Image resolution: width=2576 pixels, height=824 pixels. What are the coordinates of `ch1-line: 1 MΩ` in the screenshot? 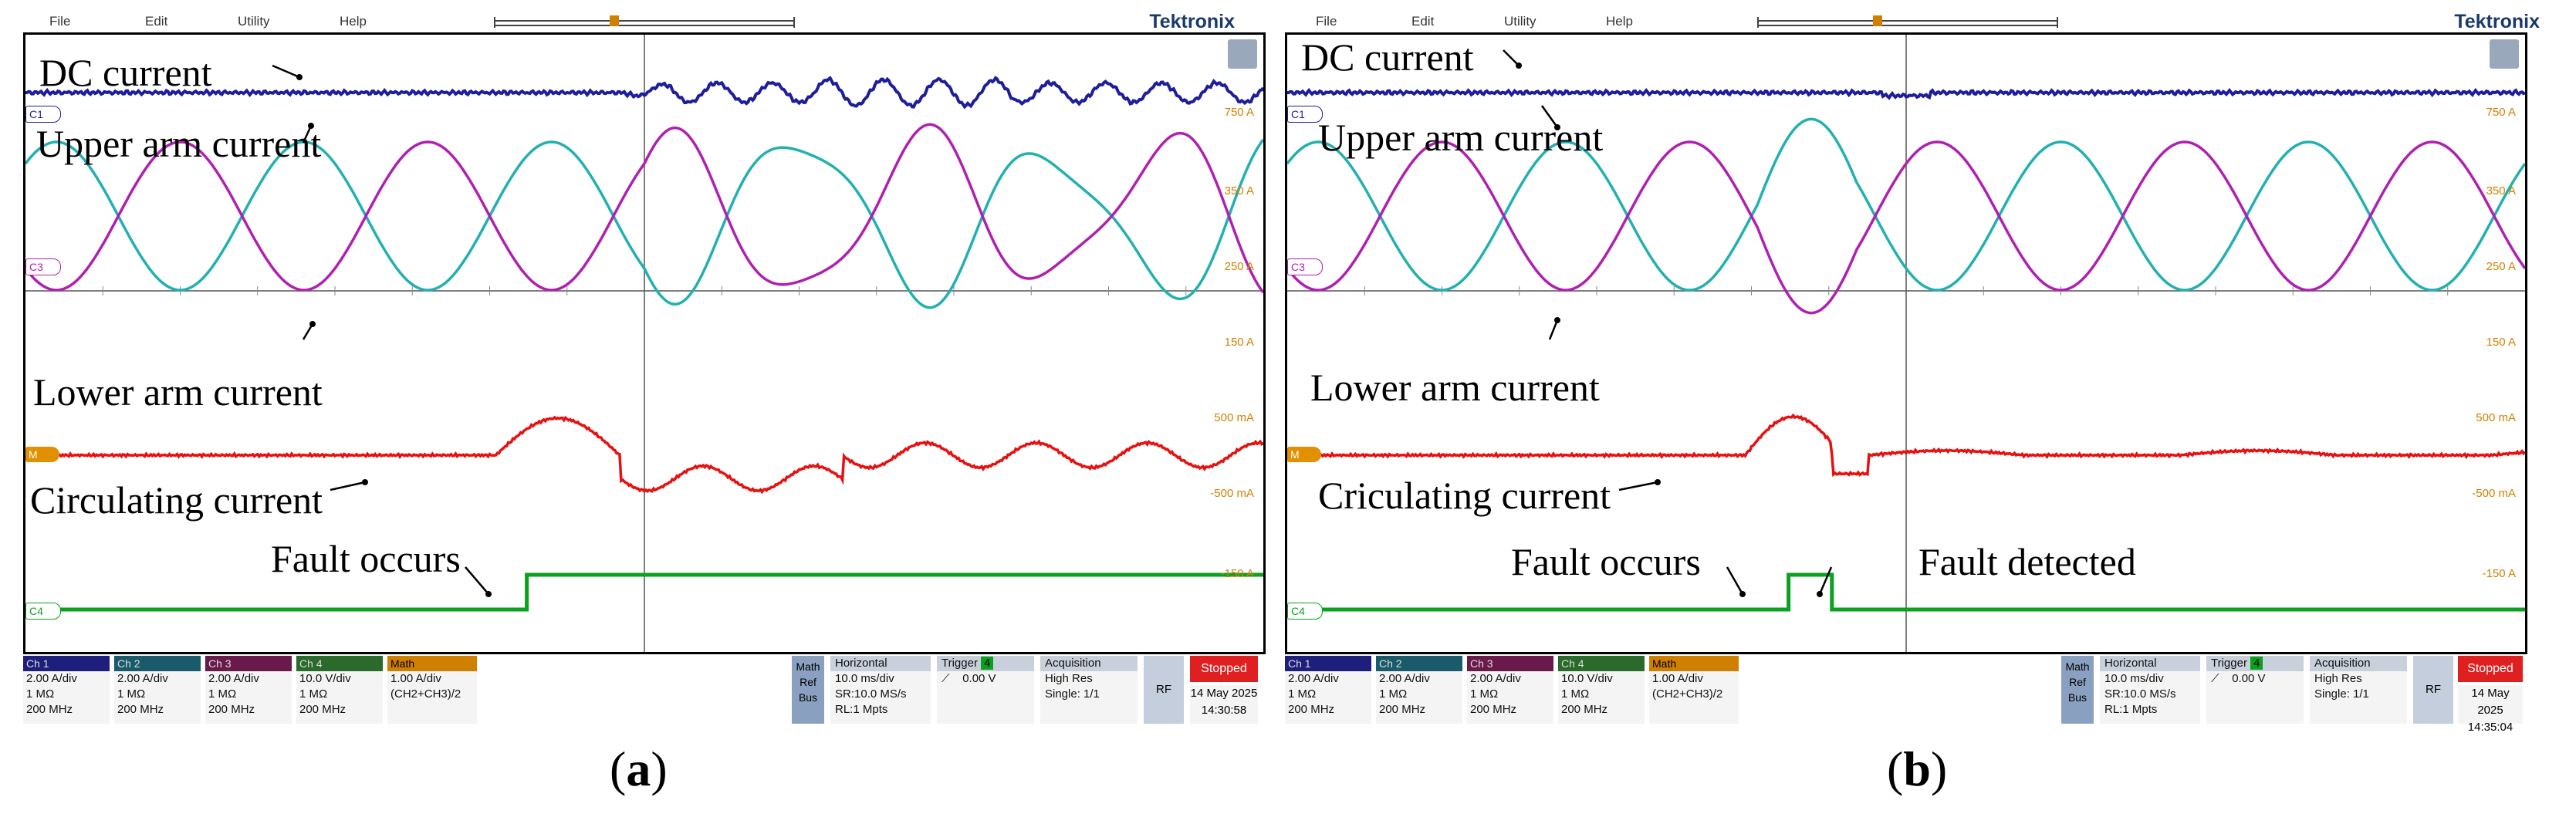 It's located at (1302, 694).